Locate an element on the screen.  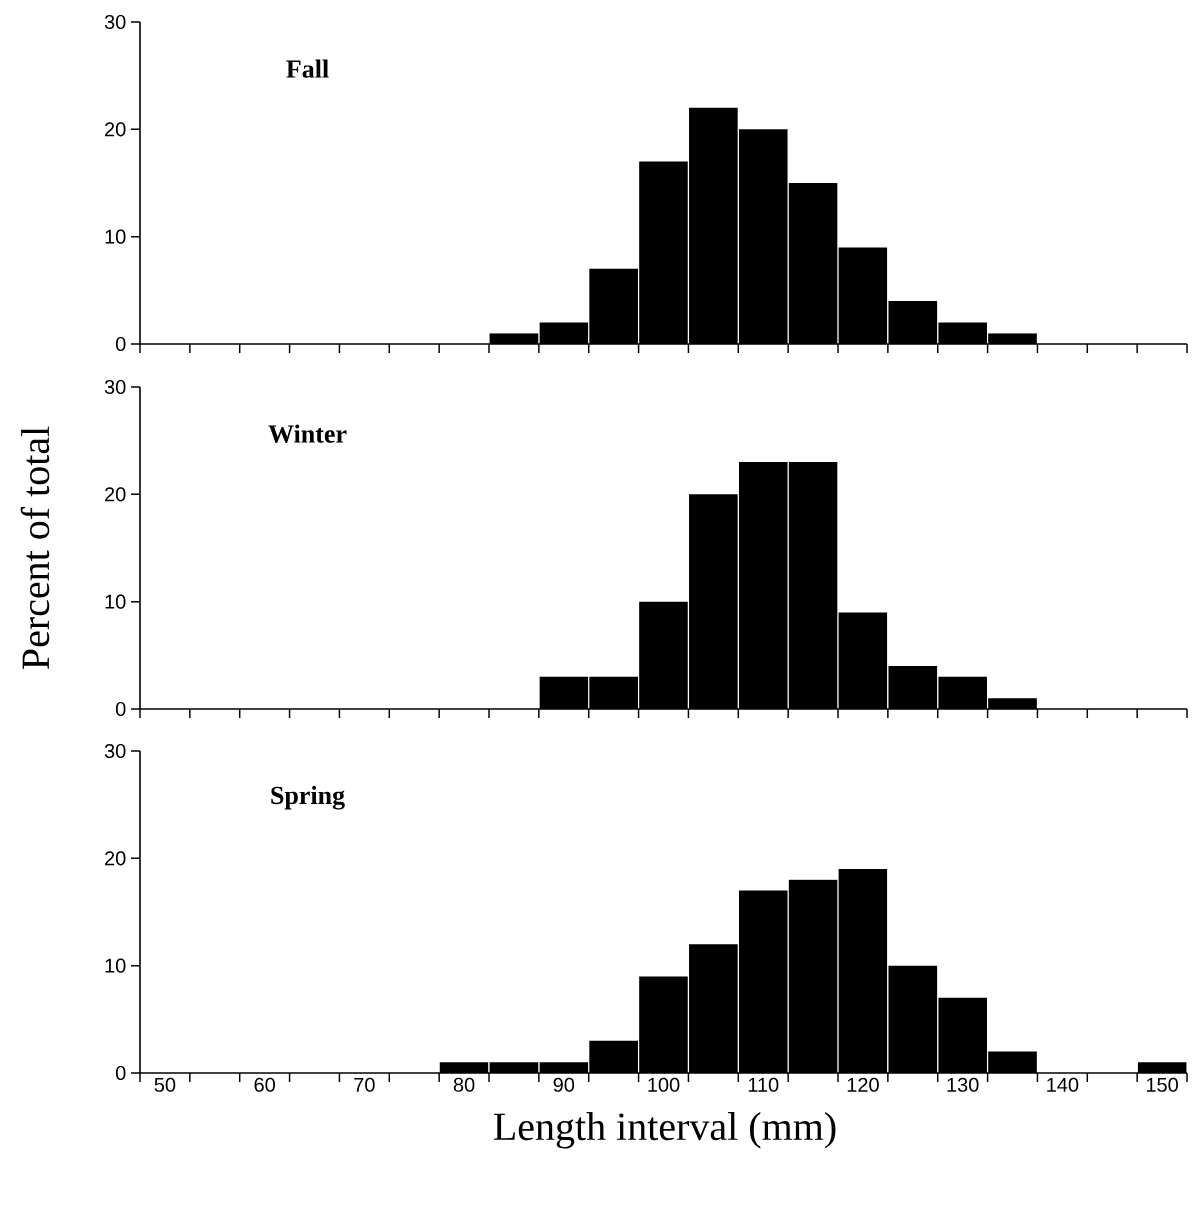
x-tick-label: 80 is located at coordinates (464, 1084).